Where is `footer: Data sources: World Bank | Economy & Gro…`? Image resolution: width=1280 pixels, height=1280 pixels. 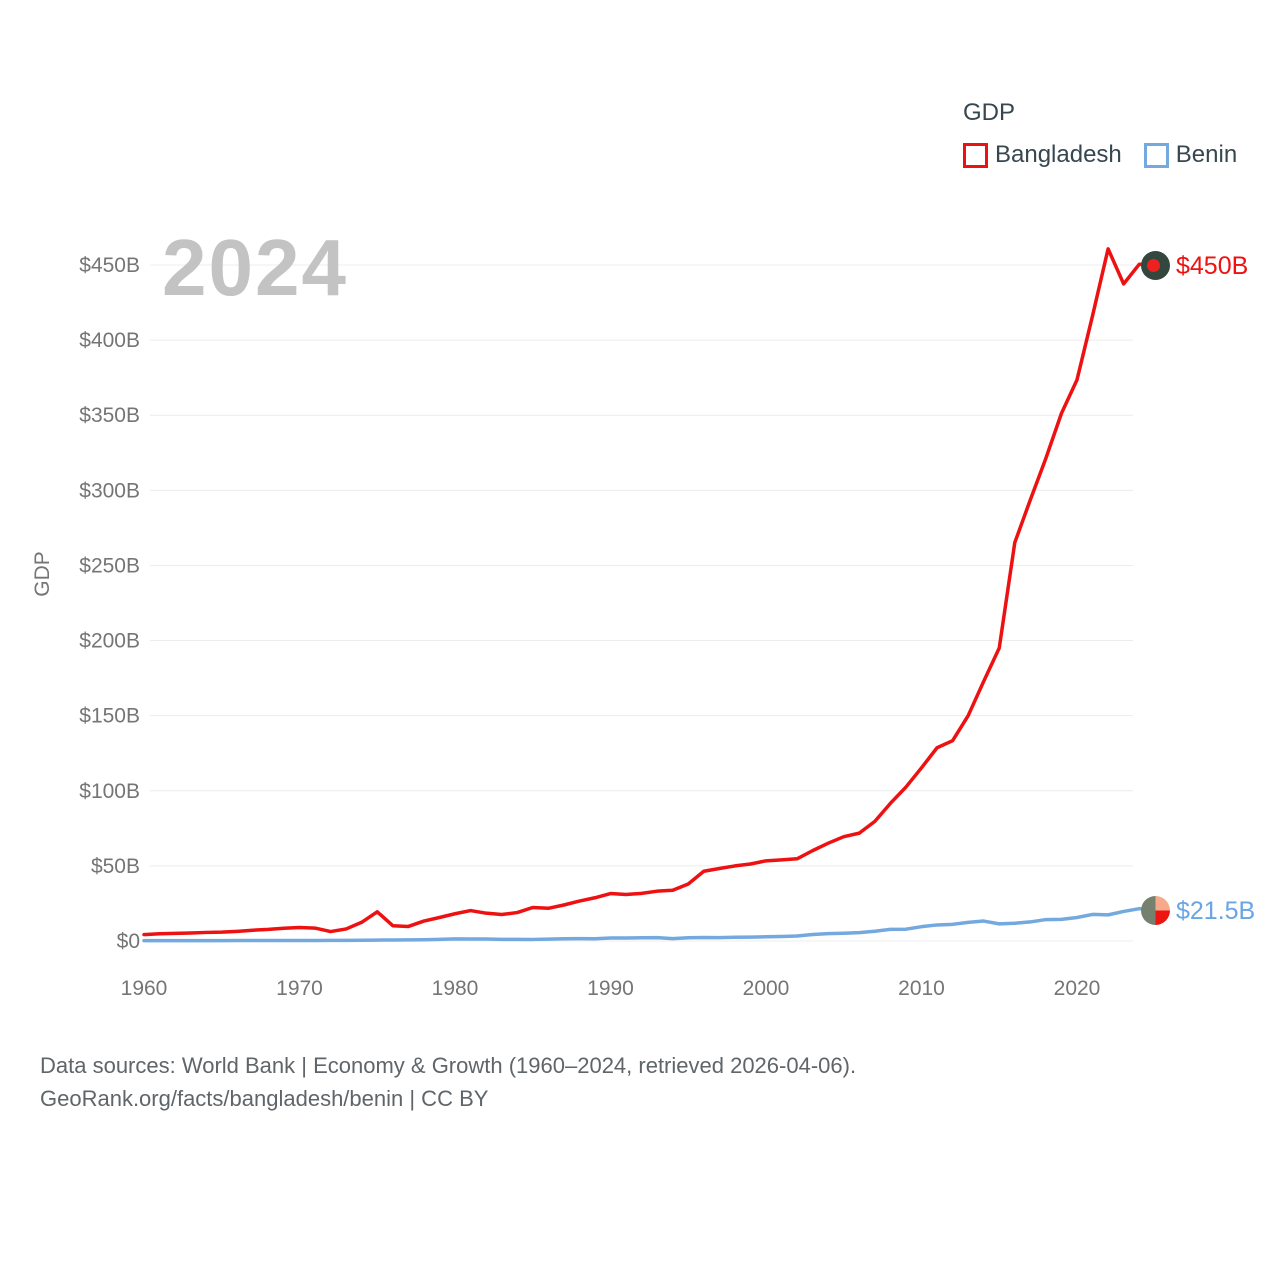 footer: Data sources: World Bank | Economy & Gro… is located at coordinates (448, 1082).